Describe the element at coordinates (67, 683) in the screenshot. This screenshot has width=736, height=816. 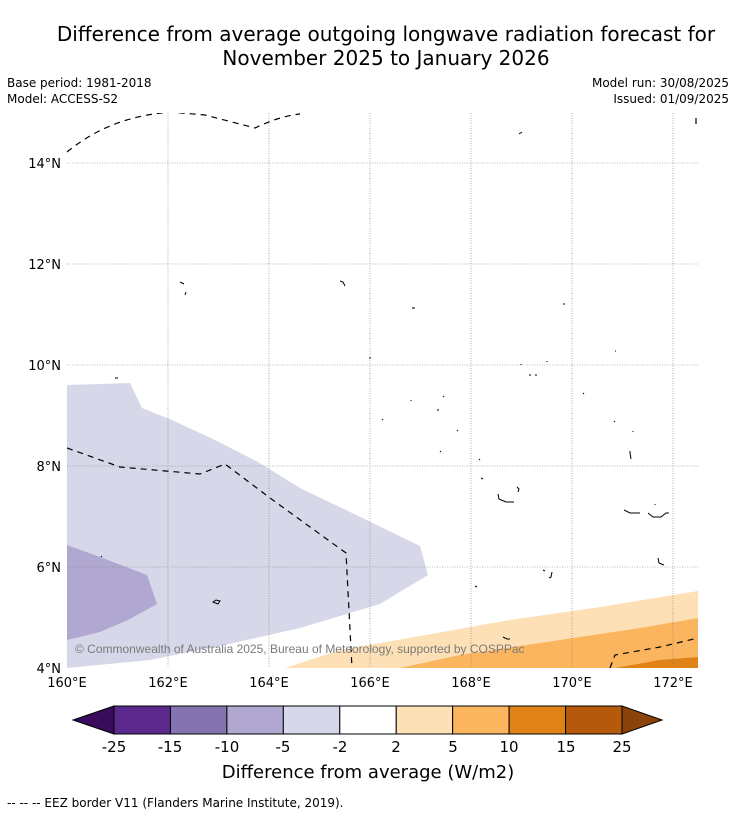
I see `lon-label: 160°E` at that location.